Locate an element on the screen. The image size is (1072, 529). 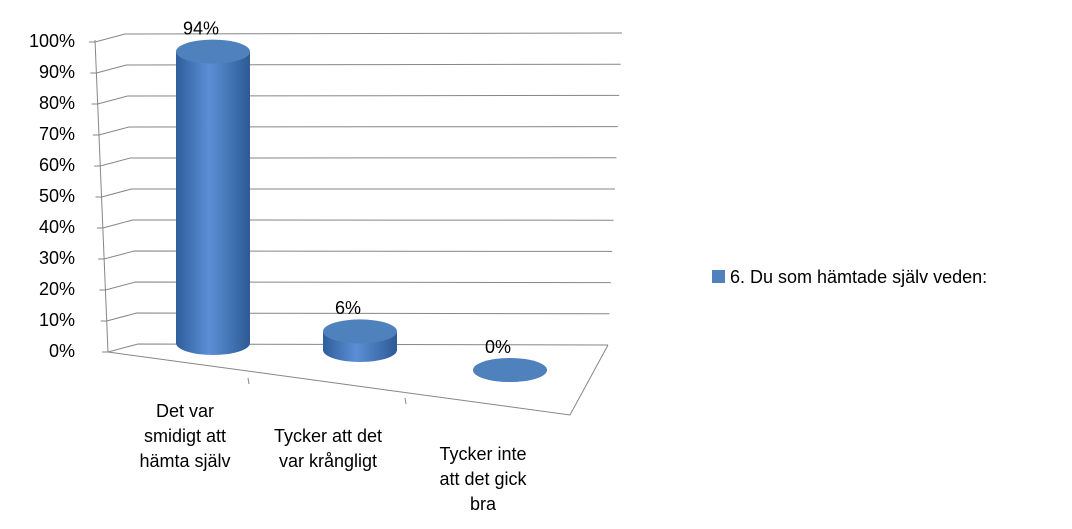
x-tick-line: var krångligt is located at coordinates (328, 461).